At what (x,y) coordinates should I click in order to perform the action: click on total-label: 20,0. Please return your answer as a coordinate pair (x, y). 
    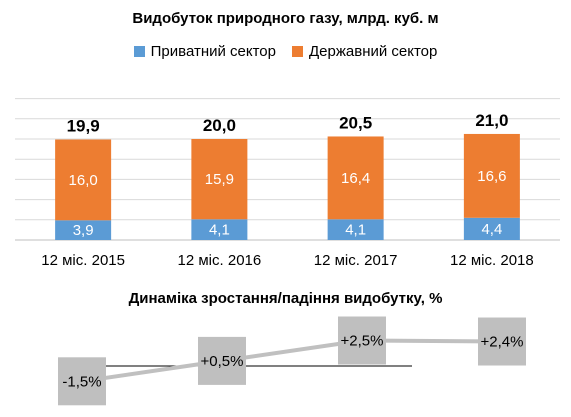
    Looking at the image, I should click on (219, 125).